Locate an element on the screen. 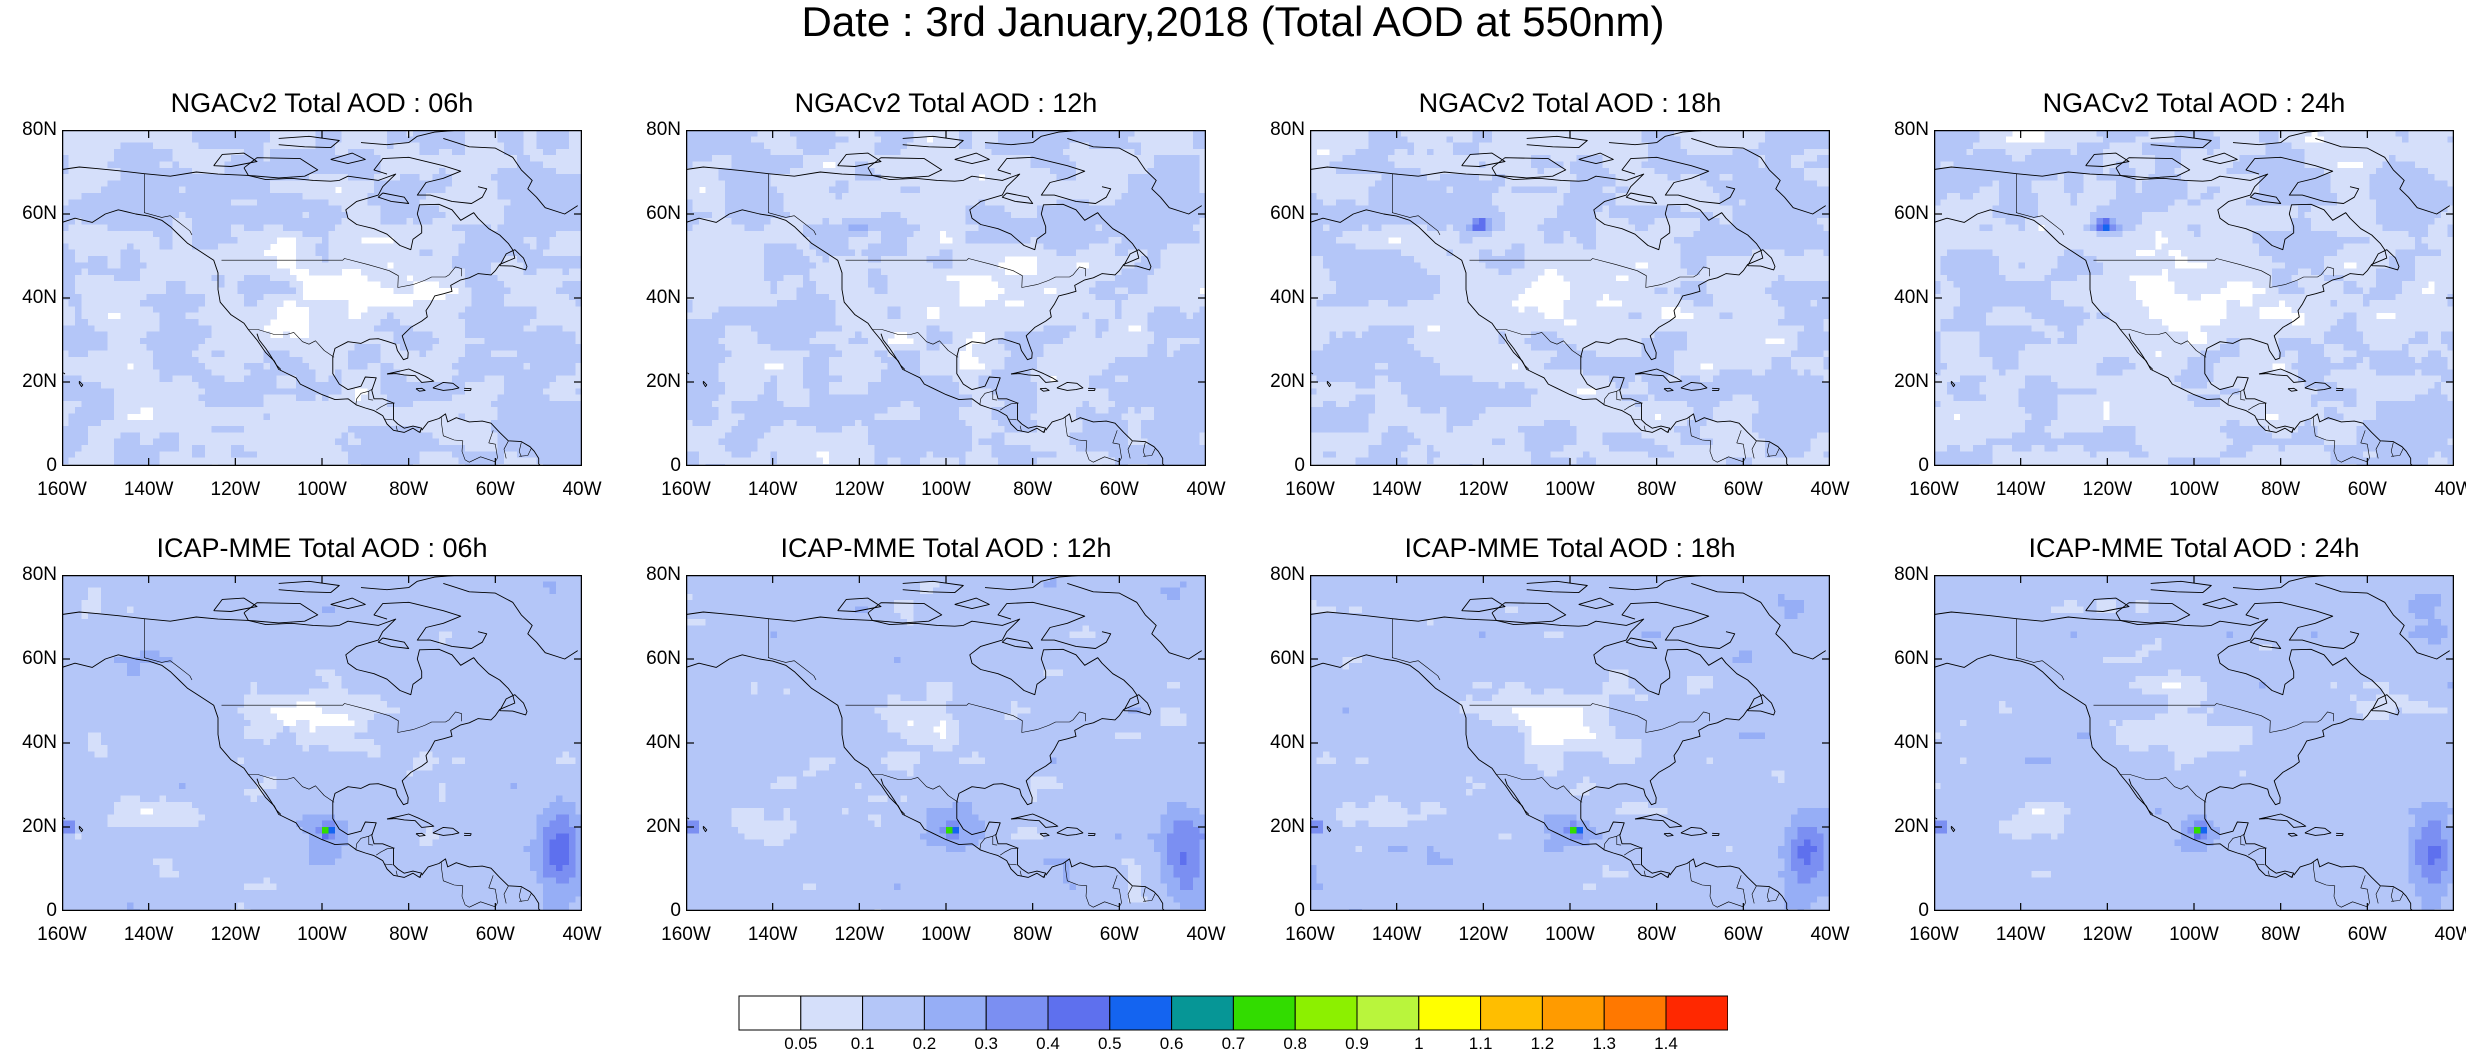  colorbar-label: 1.2 is located at coordinates (1542, 1044).